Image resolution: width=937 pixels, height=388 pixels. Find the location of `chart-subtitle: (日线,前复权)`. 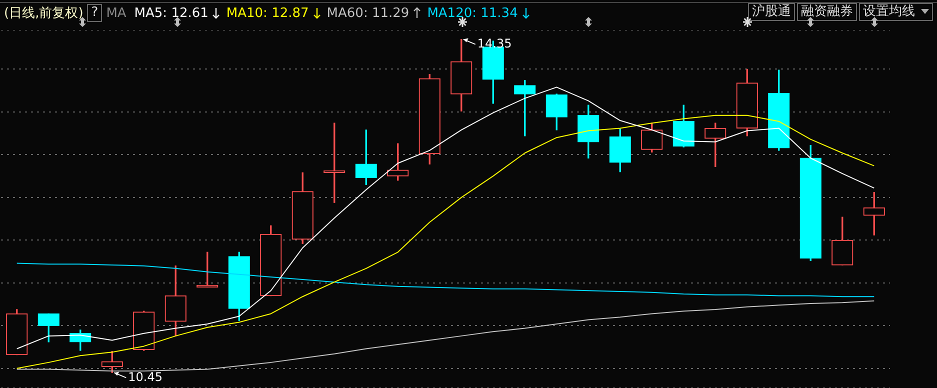

chart-subtitle: (日线,前复权) is located at coordinates (44, 13).